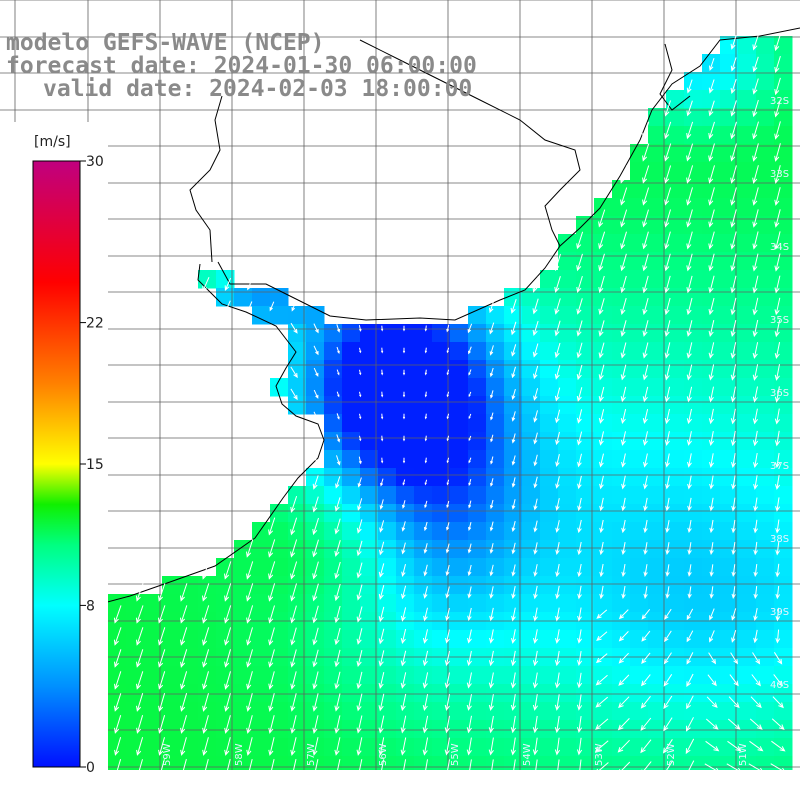 This screenshot has width=800, height=800. What do you see at coordinates (257, 89) in the screenshot?
I see `title-valid-date: valid date: 2024-02-03 18:00:00` at bounding box center [257, 89].